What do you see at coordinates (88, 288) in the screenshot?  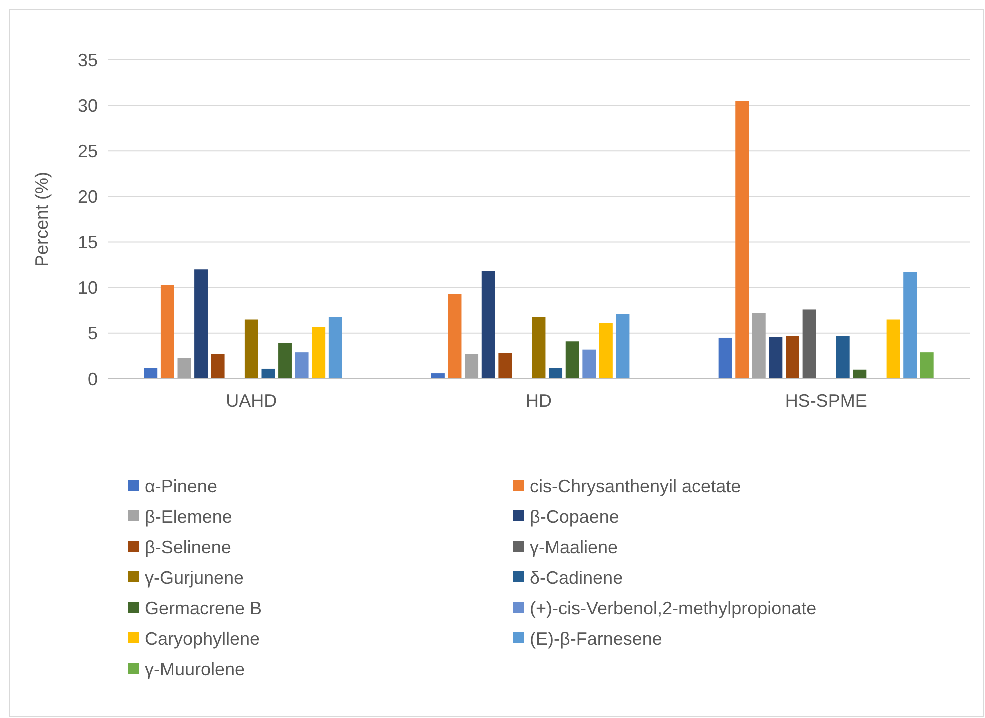 I see `y-tick-label: 10` at bounding box center [88, 288].